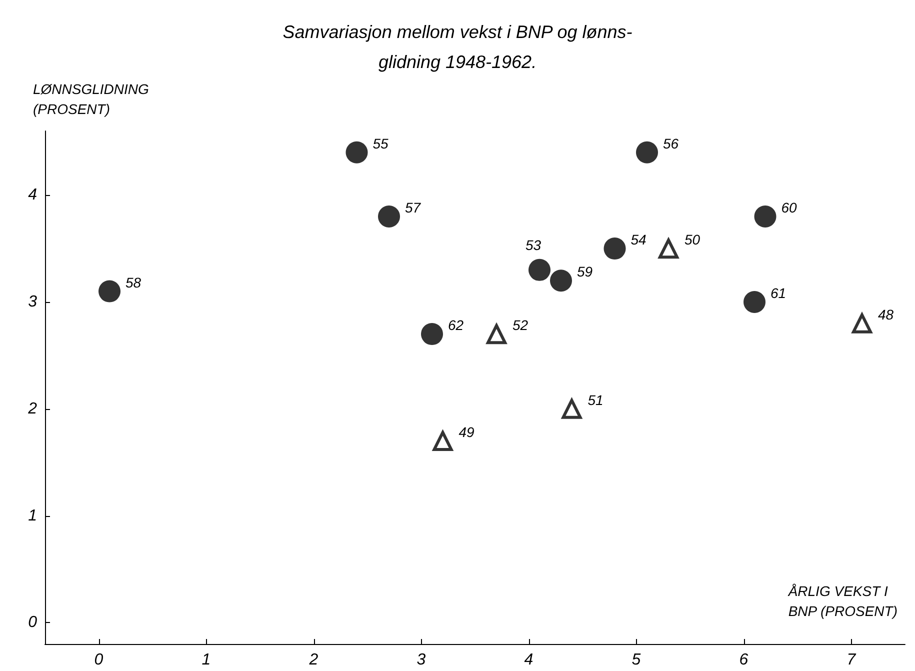 Image resolution: width=915 pixels, height=671 pixels. I want to click on annotation: 52, so click(520, 325).